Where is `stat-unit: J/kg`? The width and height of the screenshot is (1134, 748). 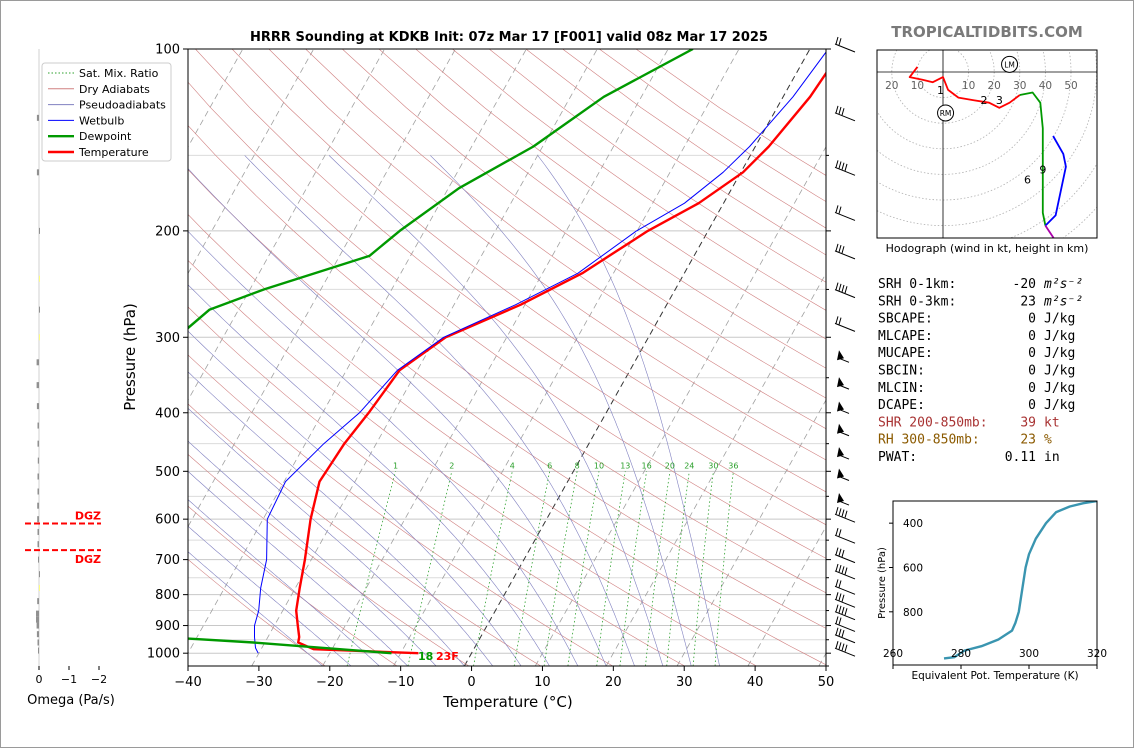
stat-unit: J/kg is located at coordinates (1059, 405).